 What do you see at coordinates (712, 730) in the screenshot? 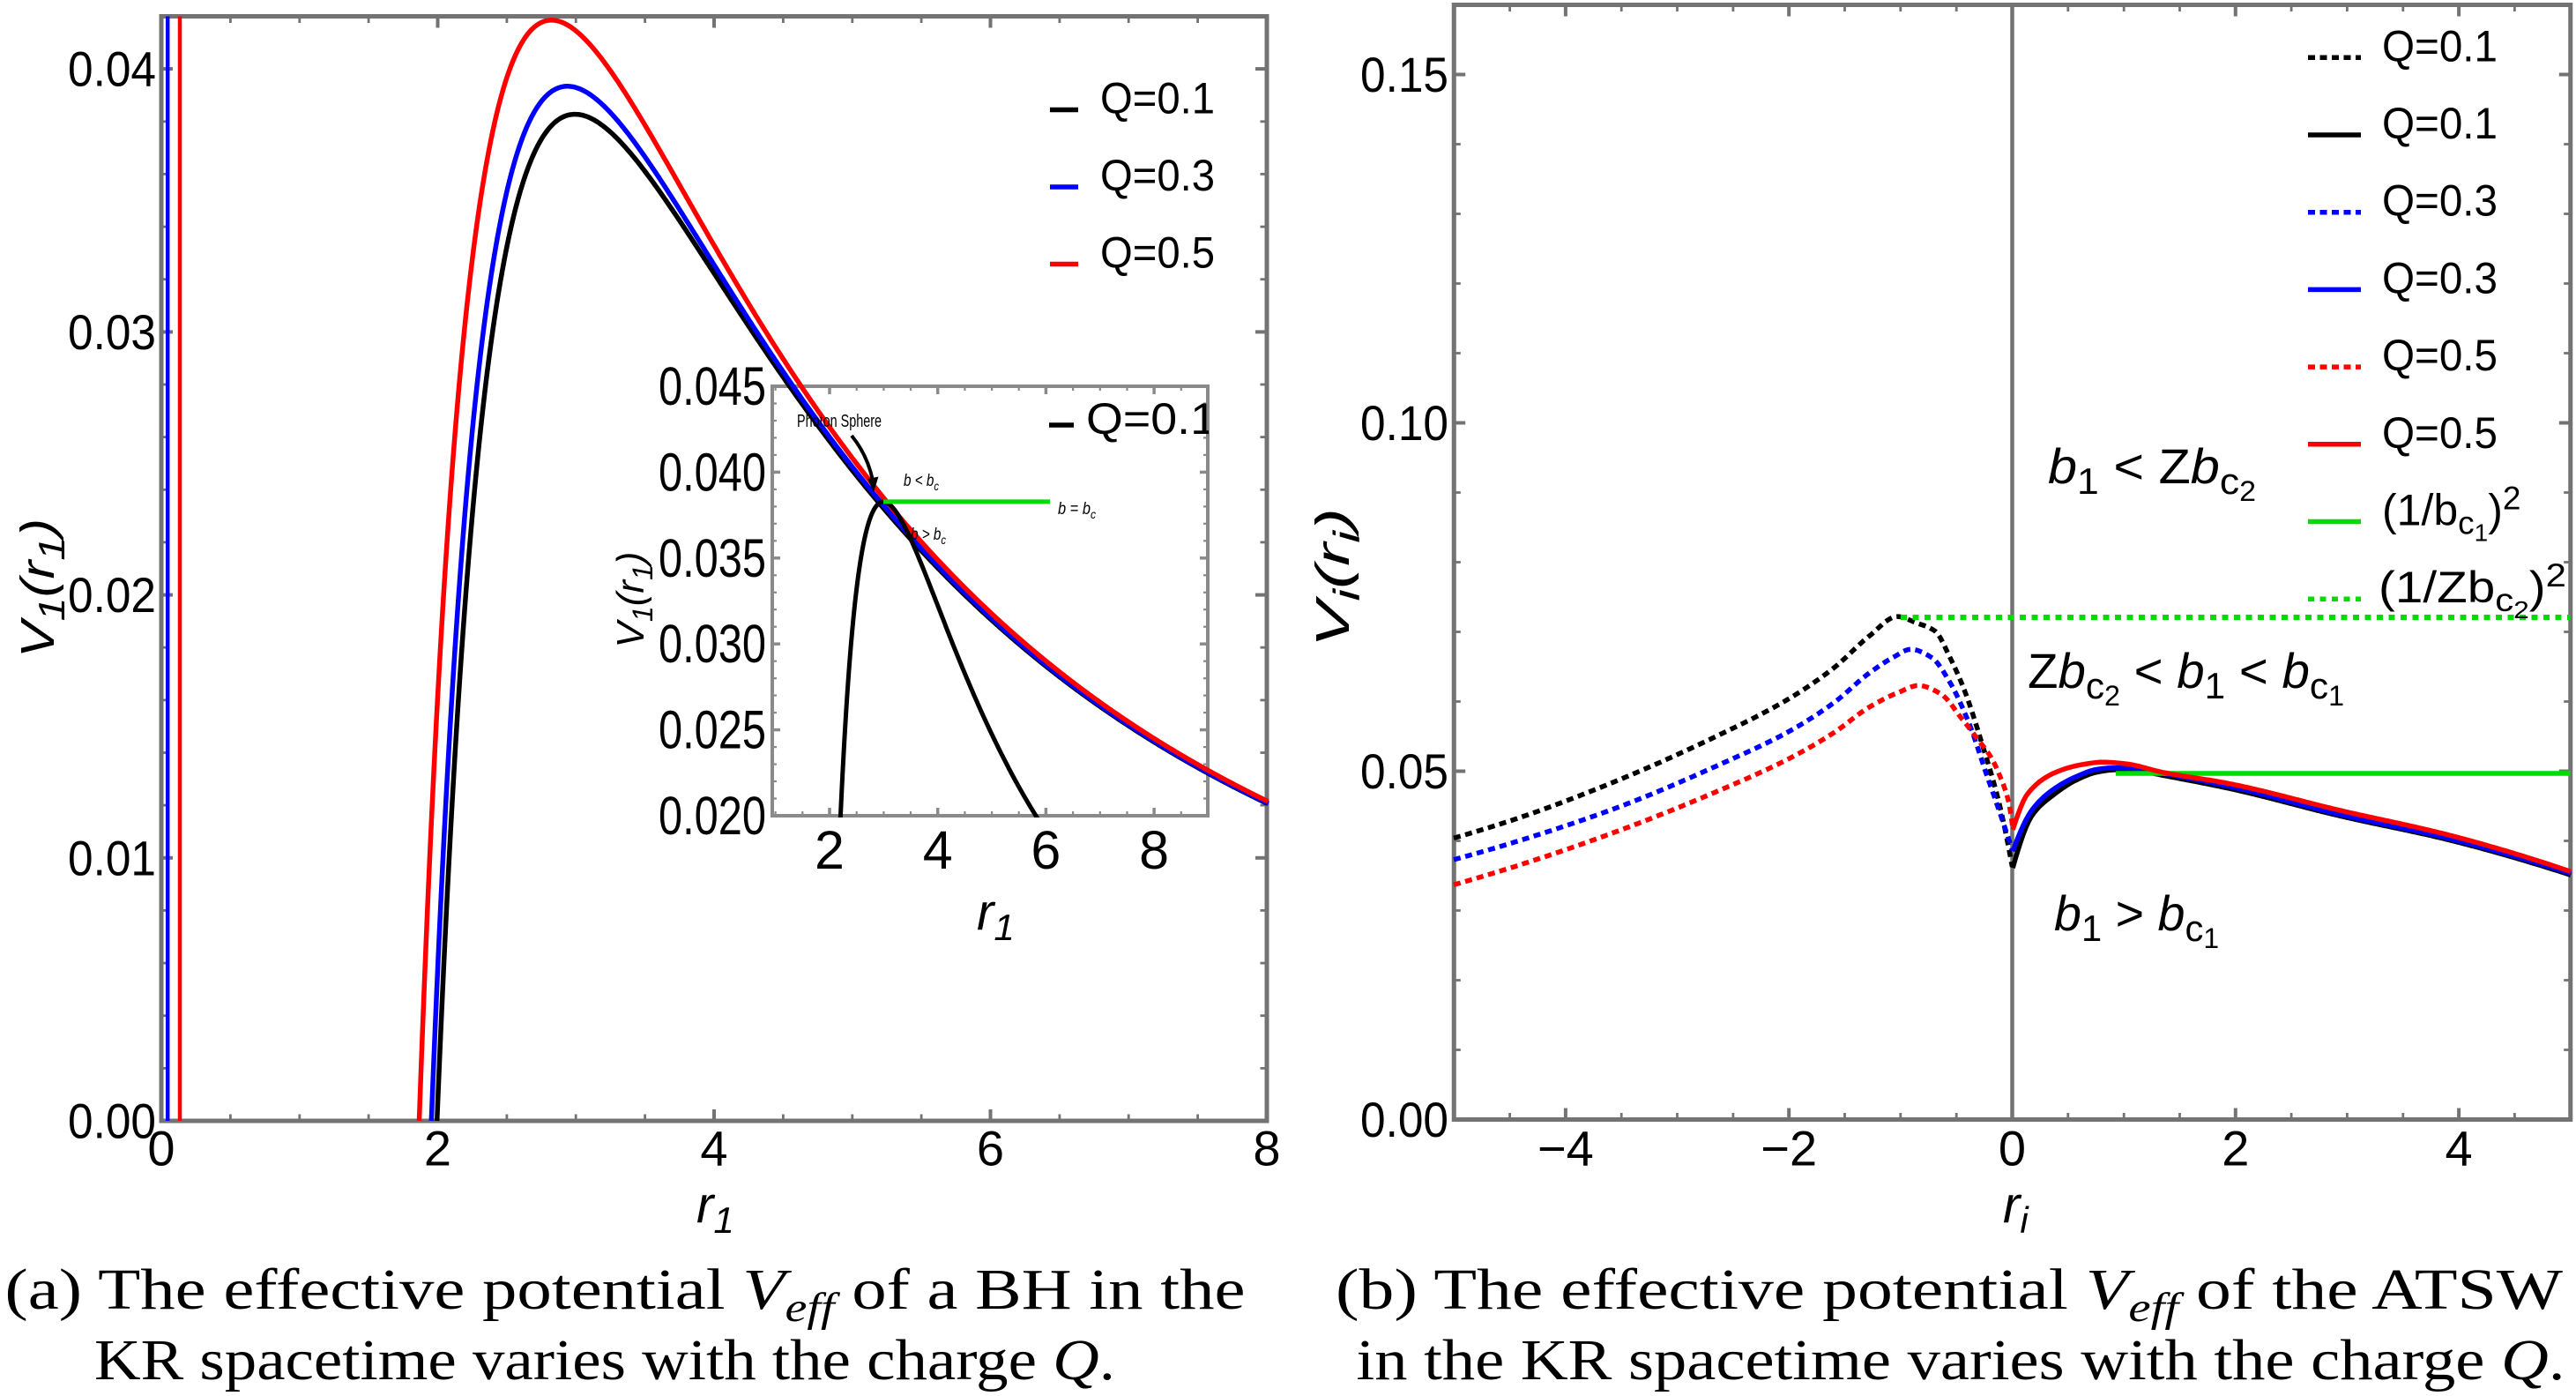
I see `svg-text: 0.025` at bounding box center [712, 730].